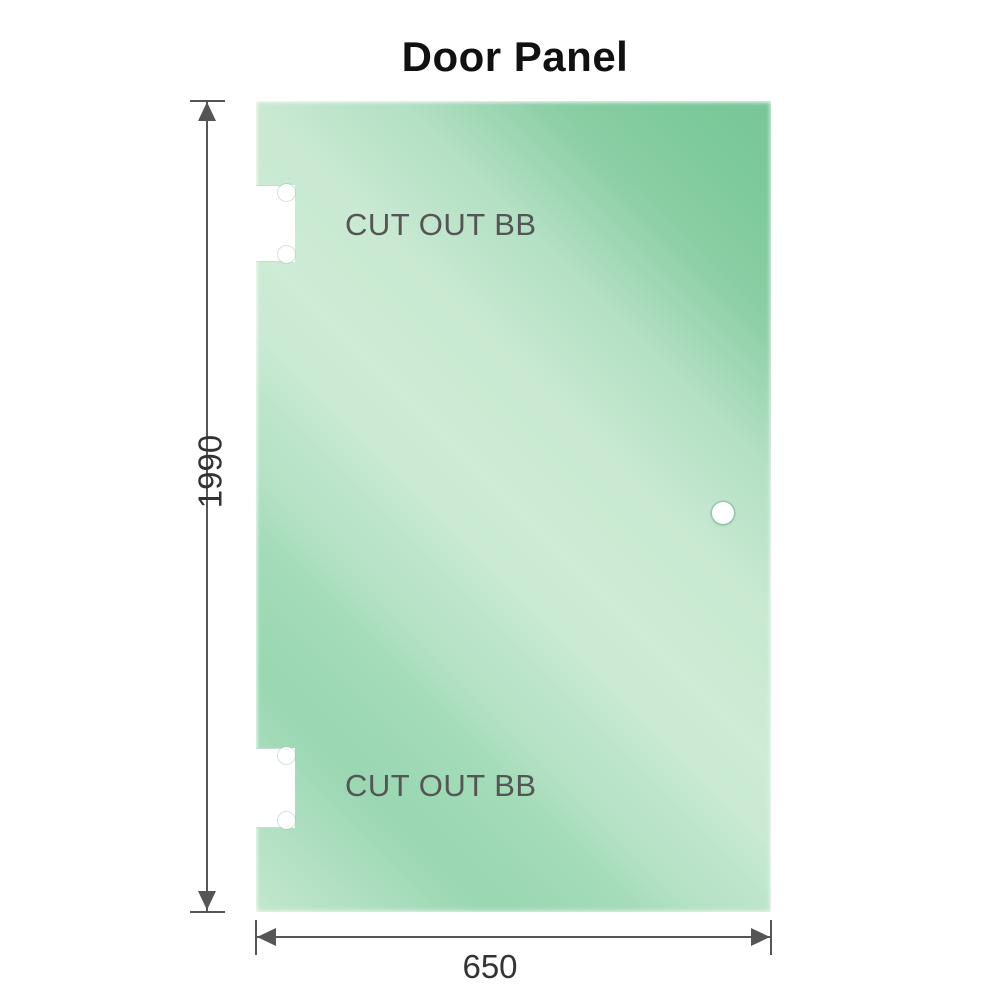  I want to click on cutout-top-label: CUT OUT BB, so click(441, 224).